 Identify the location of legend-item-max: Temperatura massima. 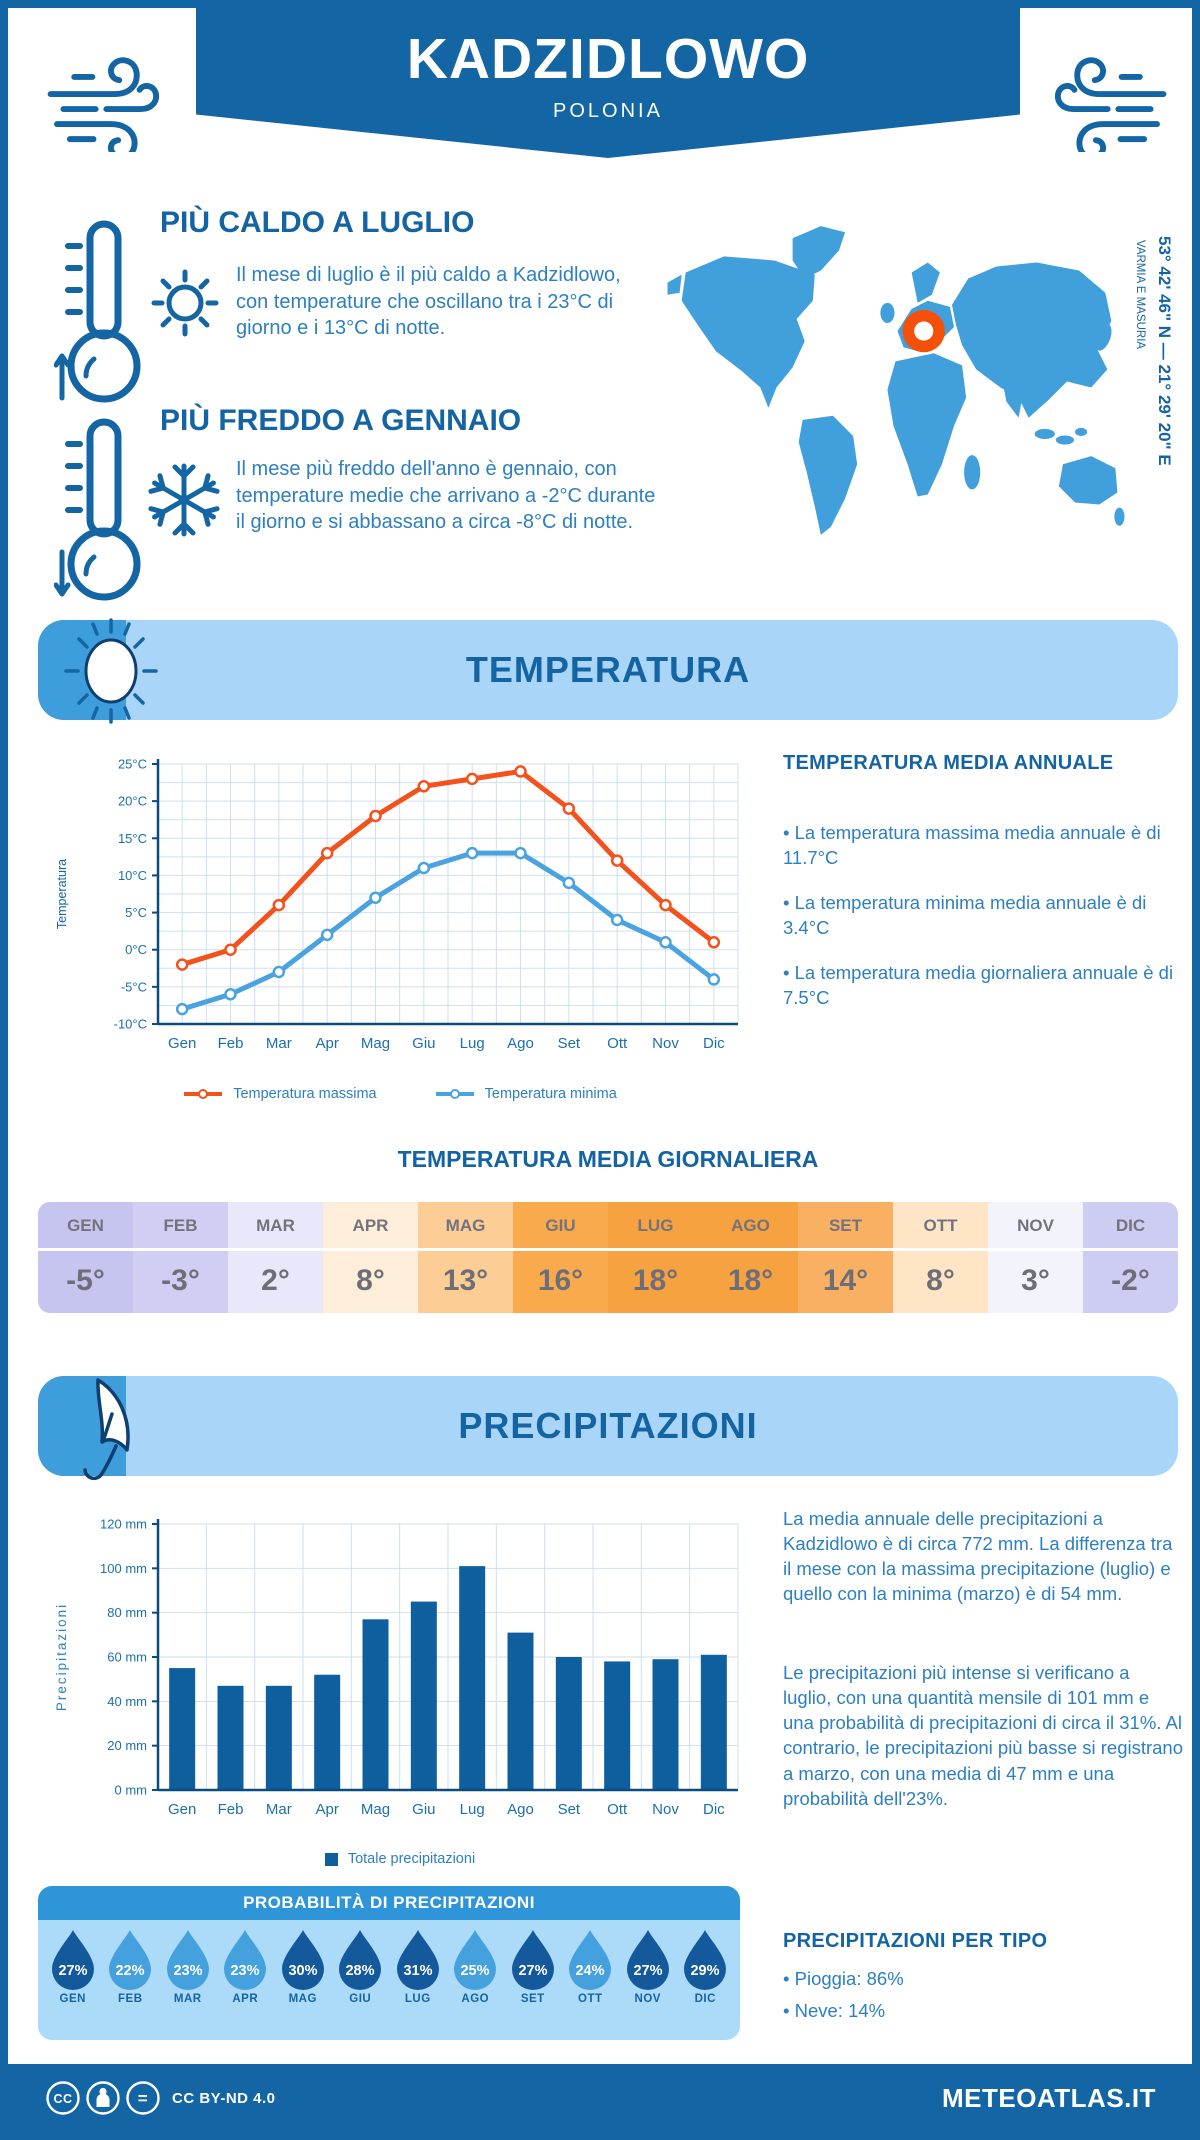
(280, 1094).